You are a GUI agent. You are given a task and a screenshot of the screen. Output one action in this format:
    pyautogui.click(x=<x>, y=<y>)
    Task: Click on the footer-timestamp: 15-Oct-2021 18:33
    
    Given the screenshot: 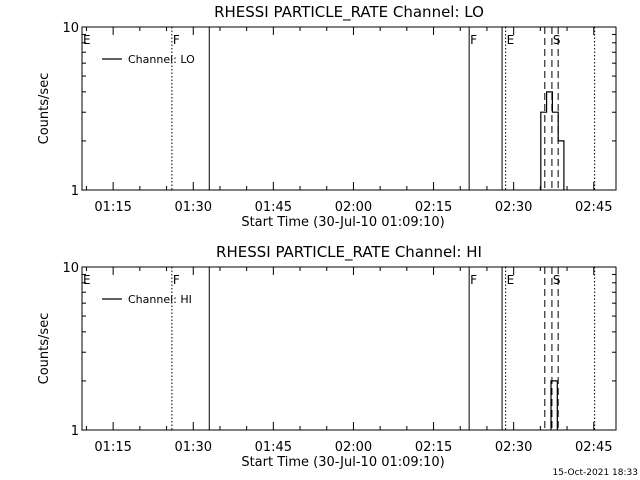 What is the action you would take?
    pyautogui.click(x=595, y=473)
    